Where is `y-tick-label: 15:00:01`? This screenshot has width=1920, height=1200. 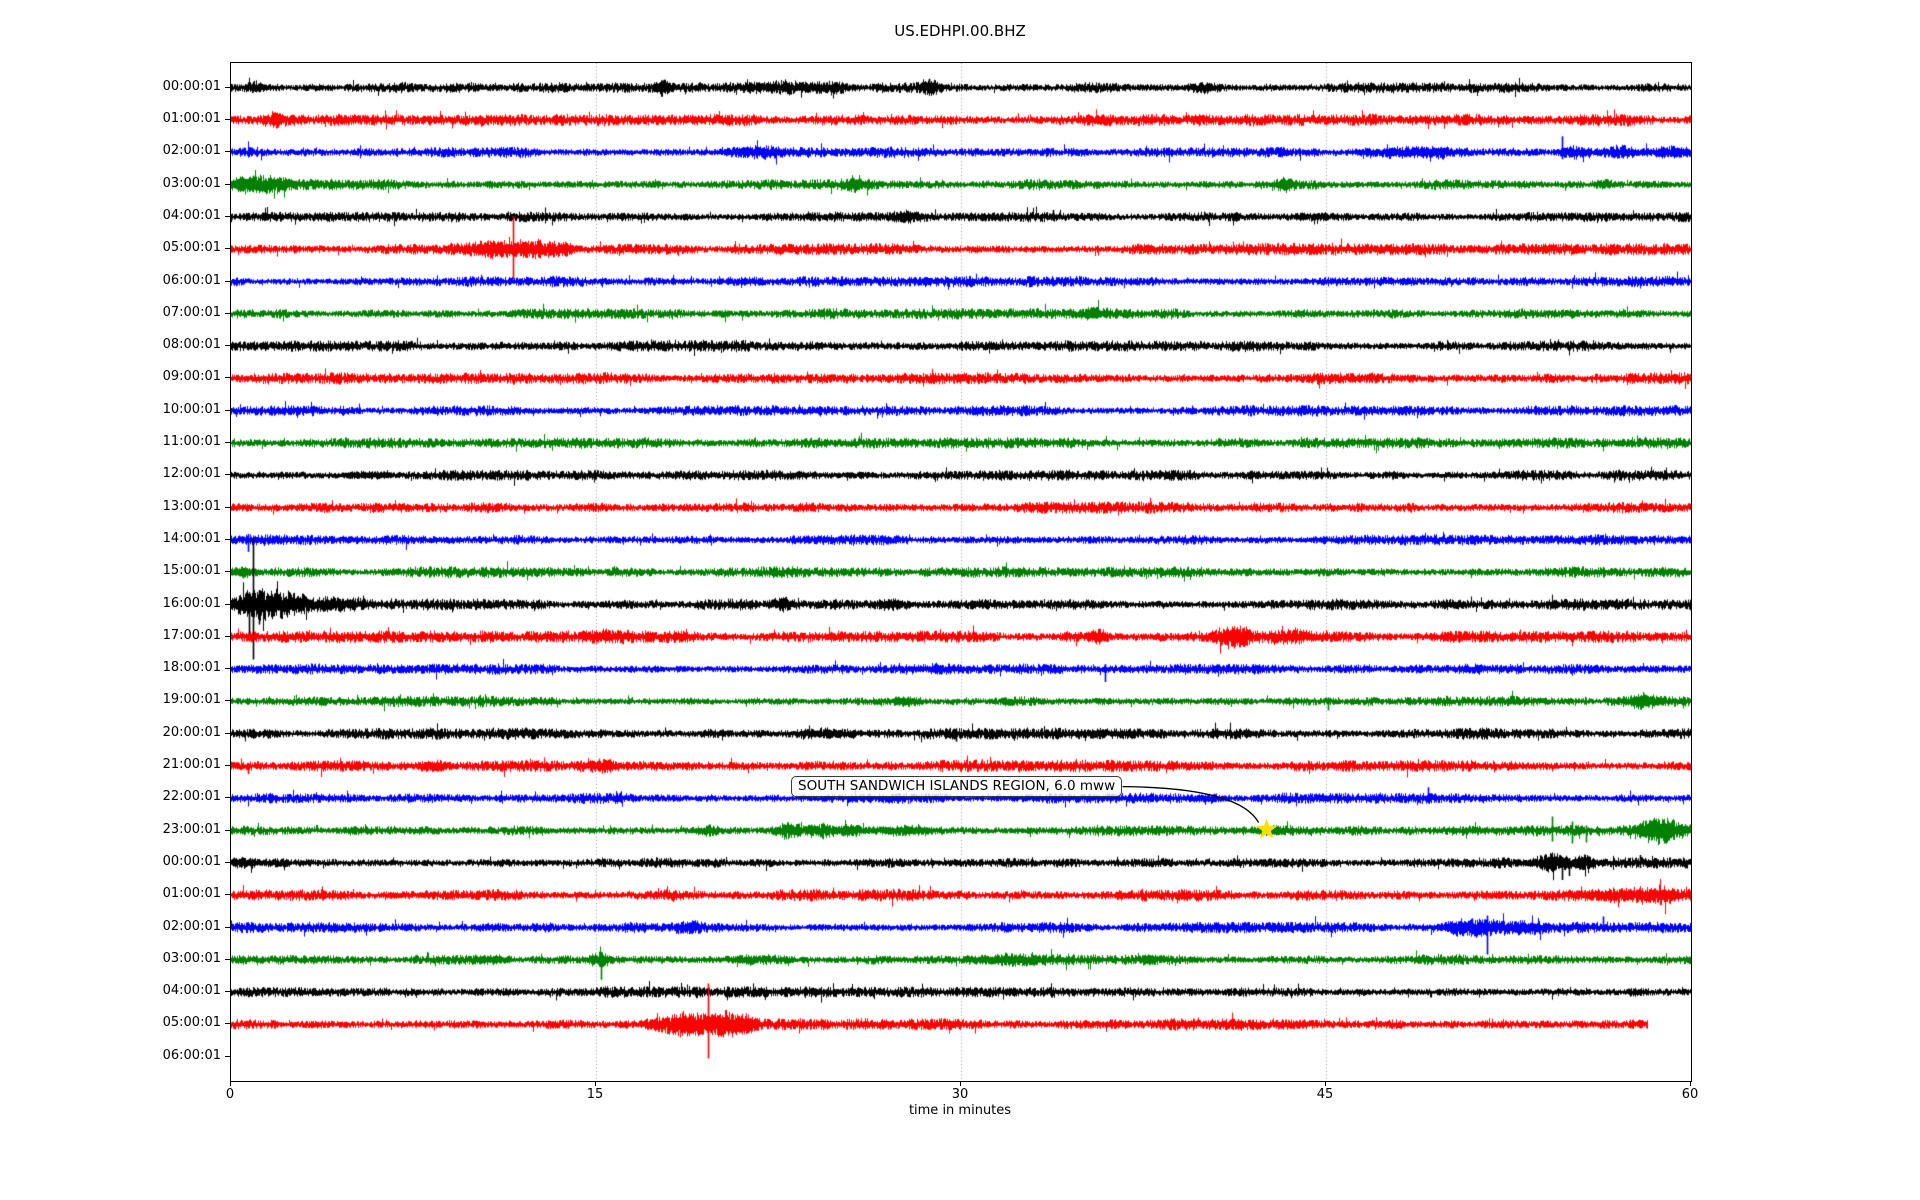 y-tick-label: 15:00:01 is located at coordinates (191, 571).